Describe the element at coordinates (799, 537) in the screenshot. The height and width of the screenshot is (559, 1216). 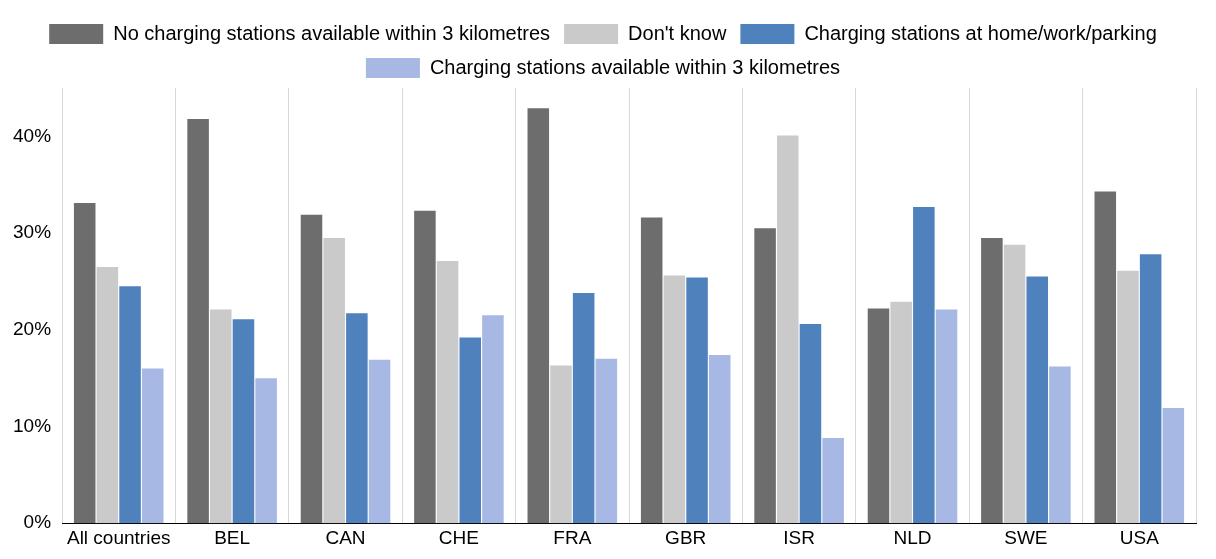
I see `x-tick-label: ISR` at that location.